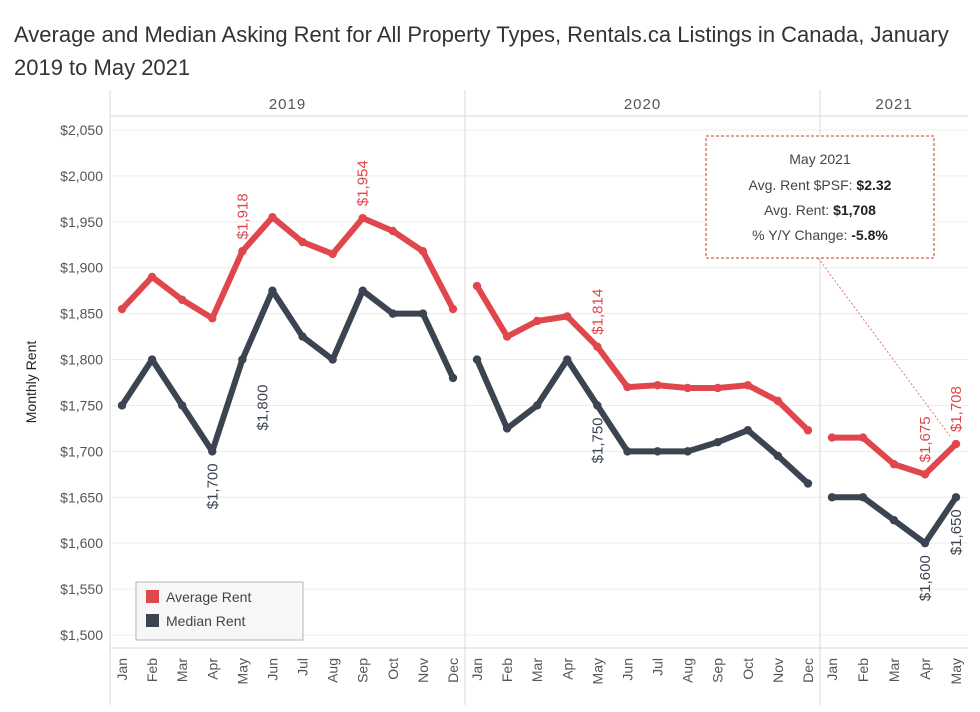 The image size is (980, 712). Describe the element at coordinates (81, 543) in the screenshot. I see `y-tick-label: $1,600` at that location.